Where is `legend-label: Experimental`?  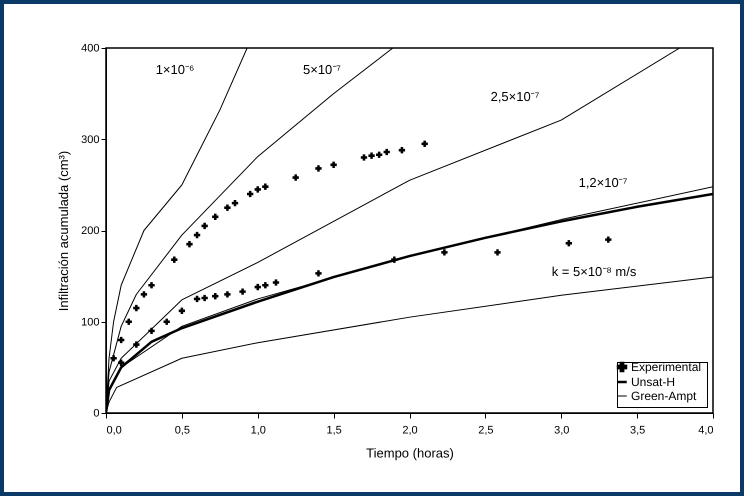
legend-label: Experimental is located at coordinates (666, 367).